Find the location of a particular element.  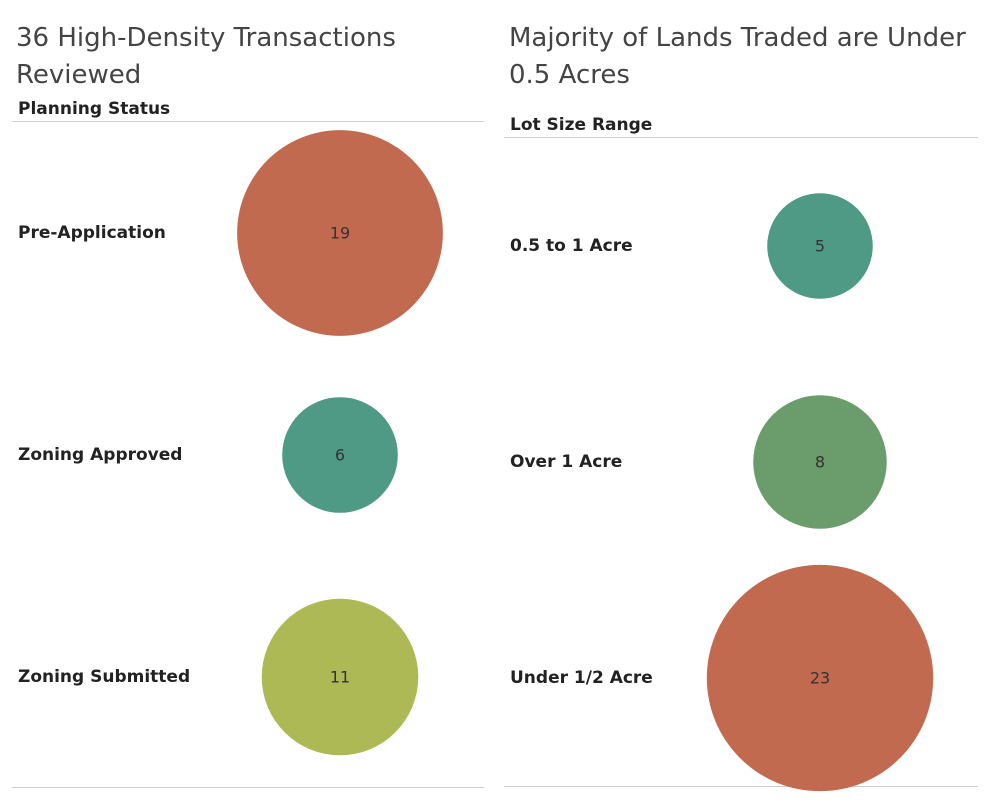

bubble-zoning-submitted is located at coordinates (340, 677).